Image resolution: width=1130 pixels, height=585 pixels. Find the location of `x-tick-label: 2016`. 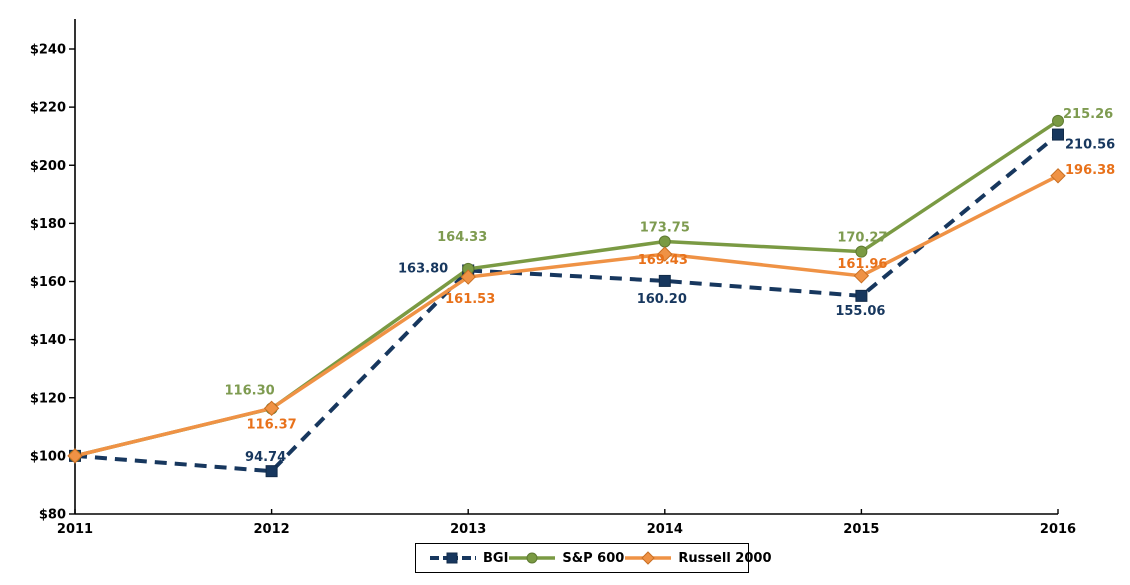

x-tick-label: 2016 is located at coordinates (1058, 529).